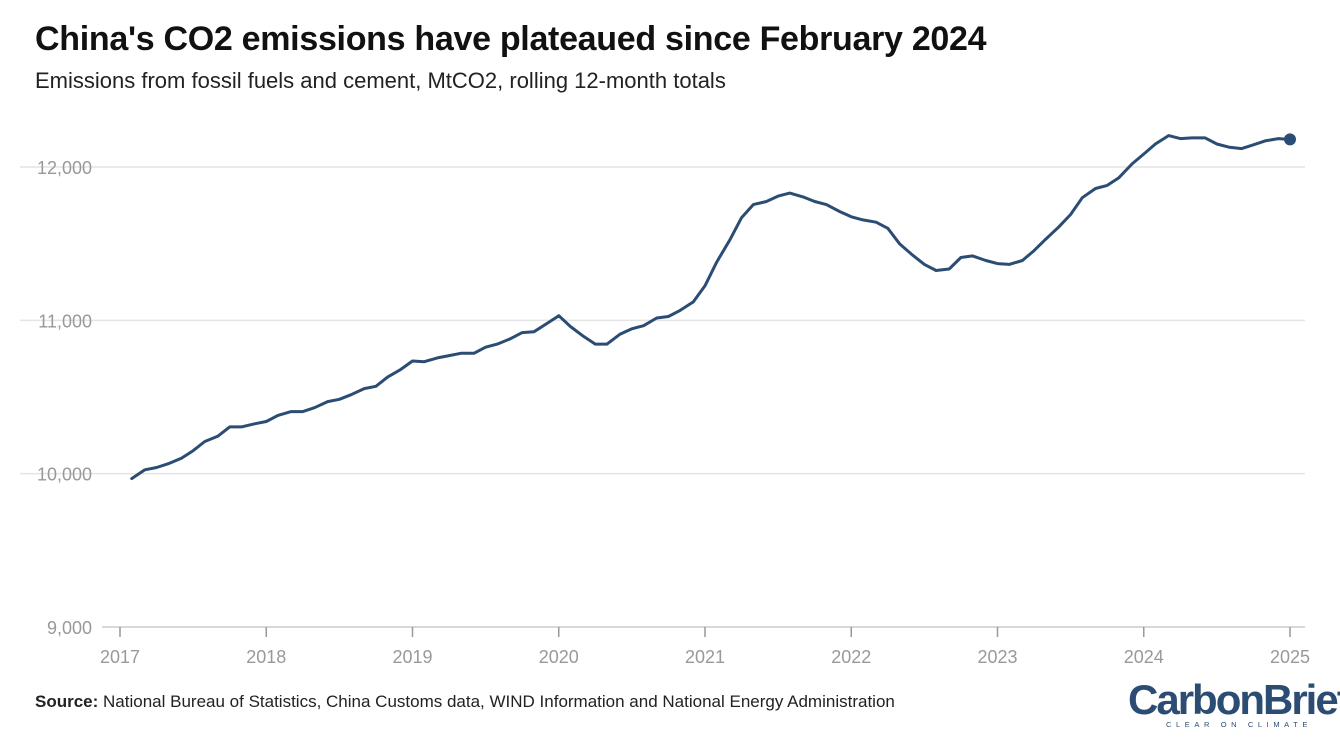 Image resolution: width=1340 pixels, height=743 pixels. Describe the element at coordinates (1239, 724) in the screenshot. I see `logo-tagline: CLEAR ON CLIMATE` at that location.